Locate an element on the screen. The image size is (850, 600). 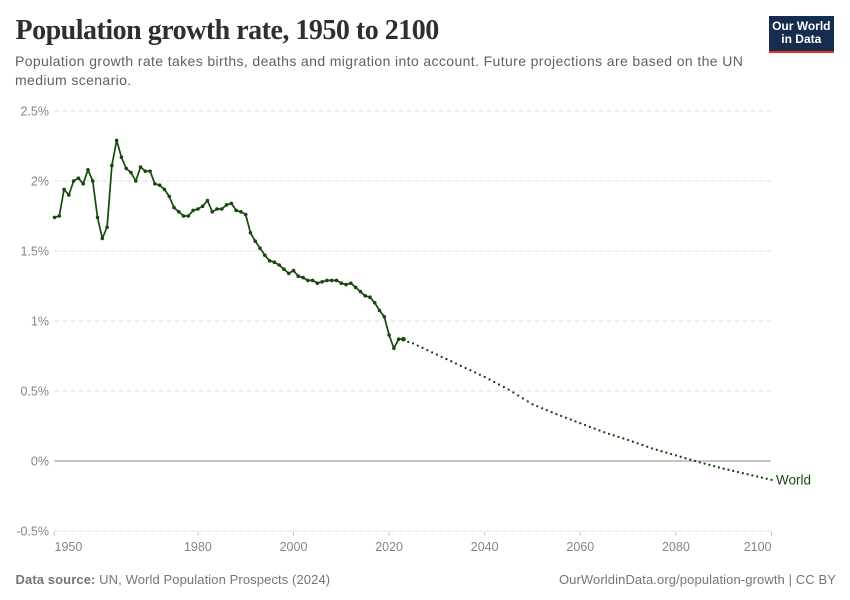
svg-text: 0.5% is located at coordinates (35, 391).